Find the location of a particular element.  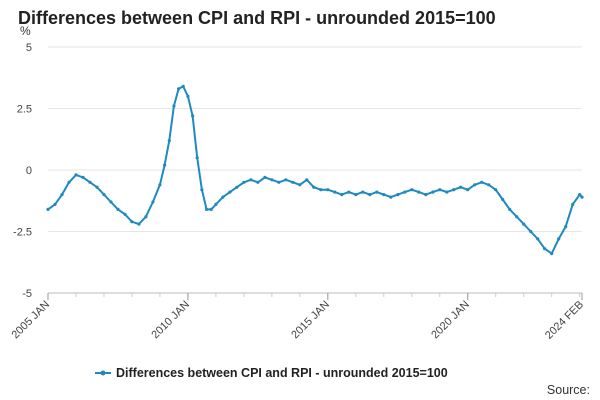

x-tick-label: 2015 JAN is located at coordinates (310, 320).